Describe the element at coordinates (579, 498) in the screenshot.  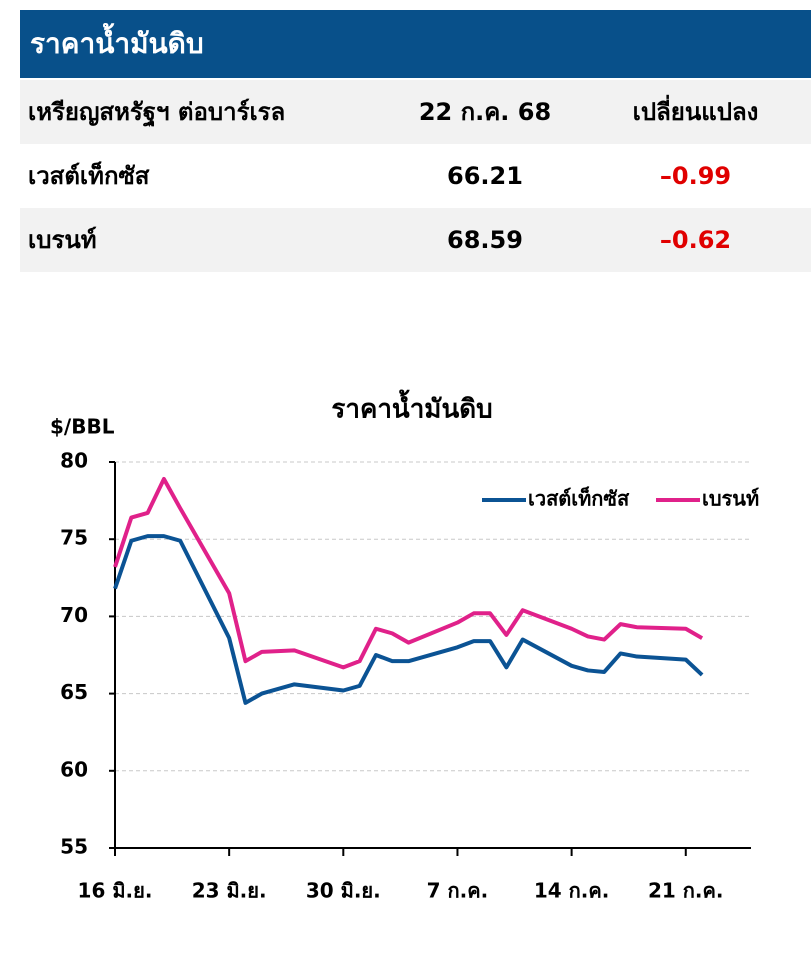
I see `legend-label: เวสต์เท็กซัส` at that location.